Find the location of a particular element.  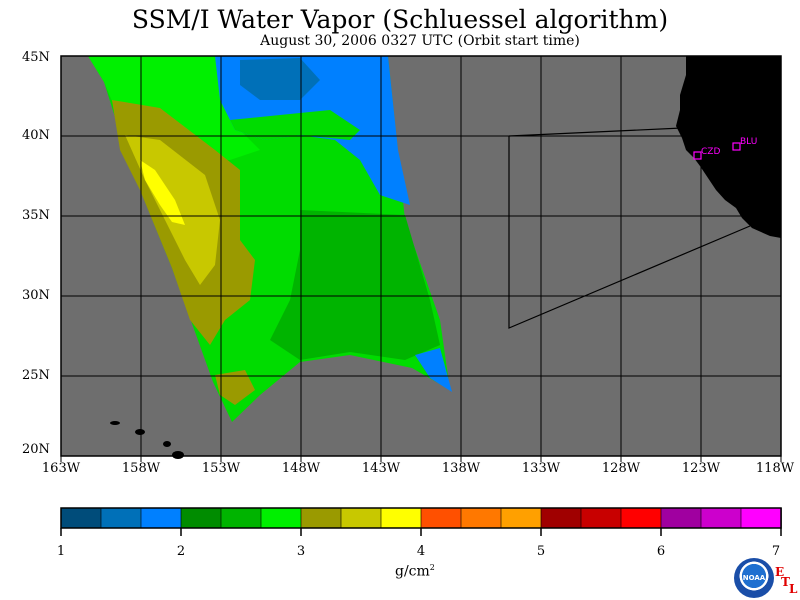

lat-label-20n: 20N is located at coordinates (36, 449).